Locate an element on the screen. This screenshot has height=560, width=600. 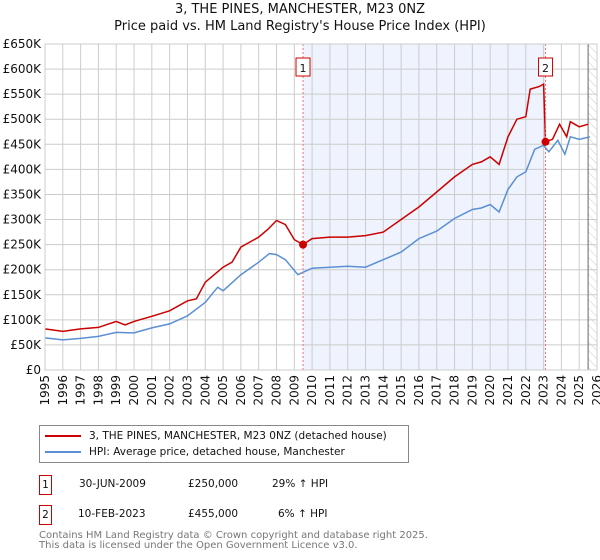
x-tick-label: 1998 is located at coordinates (98, 390).